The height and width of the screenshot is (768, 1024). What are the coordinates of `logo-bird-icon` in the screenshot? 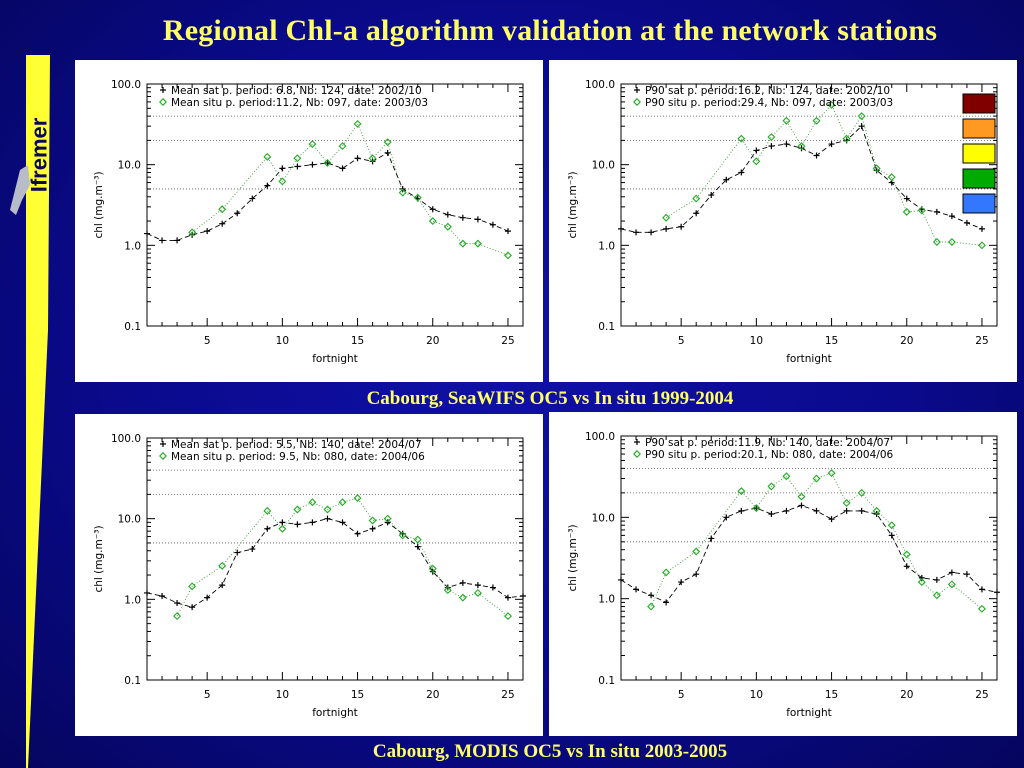 It's located at (20, 190).